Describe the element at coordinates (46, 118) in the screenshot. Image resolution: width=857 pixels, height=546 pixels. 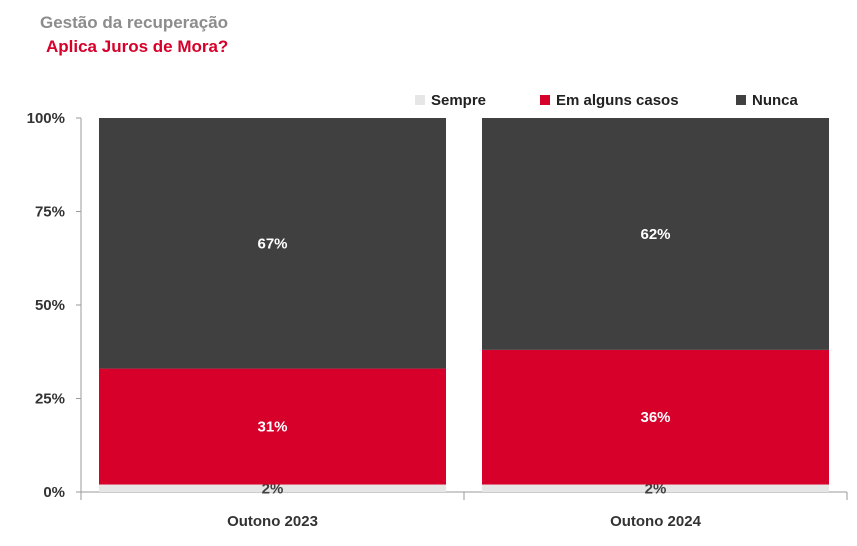
I see `y-tick-label: 100%` at that location.